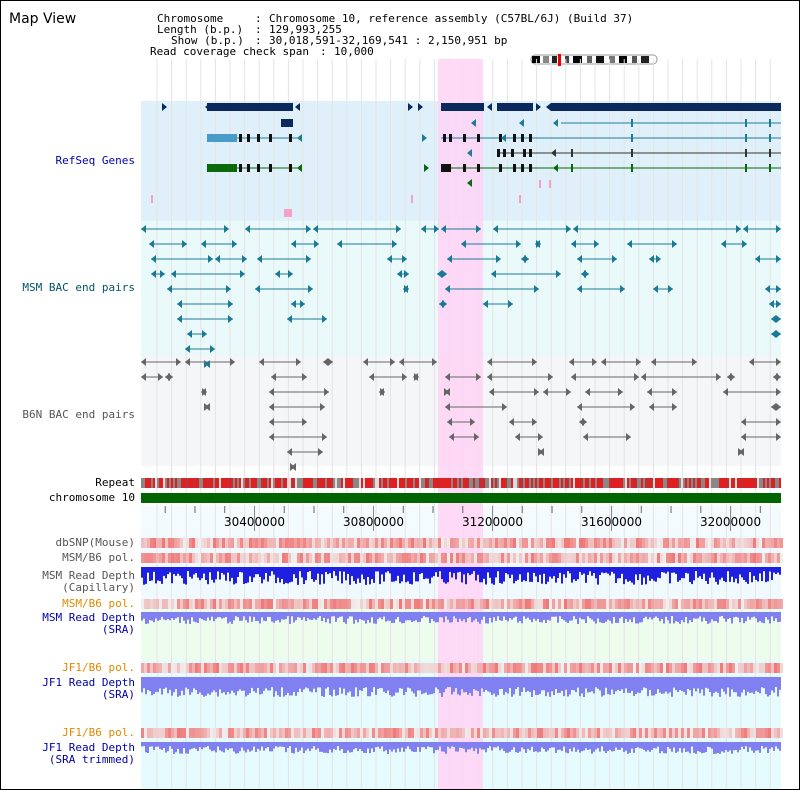 The height and width of the screenshot is (790, 800). What do you see at coordinates (595, 60) in the screenshot?
I see `chromosome-ideogram` at bounding box center [595, 60].